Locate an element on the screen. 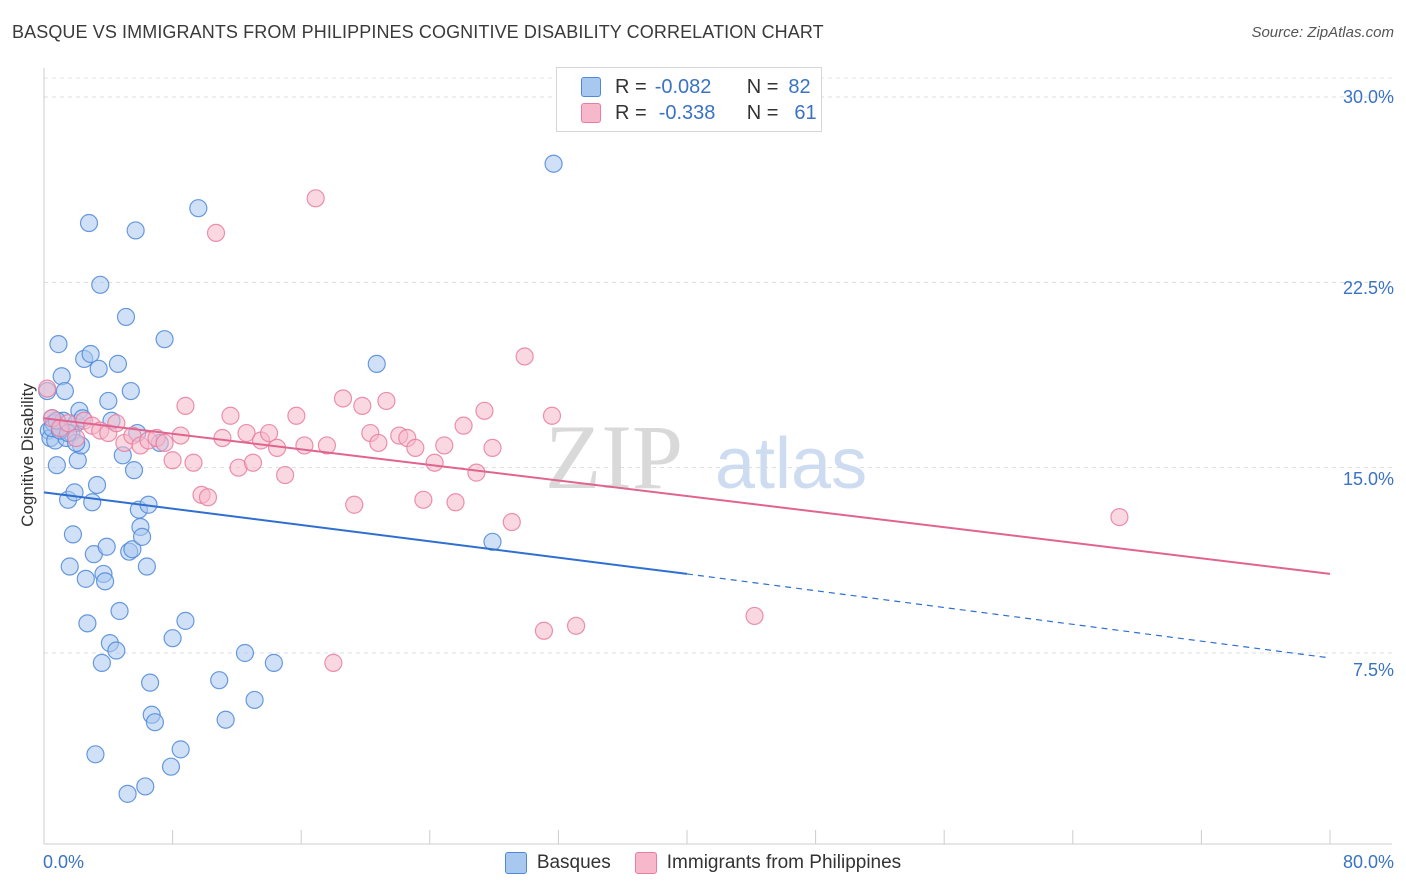 The image size is (1406, 892). philippines-swatch is located at coordinates (645, 863).